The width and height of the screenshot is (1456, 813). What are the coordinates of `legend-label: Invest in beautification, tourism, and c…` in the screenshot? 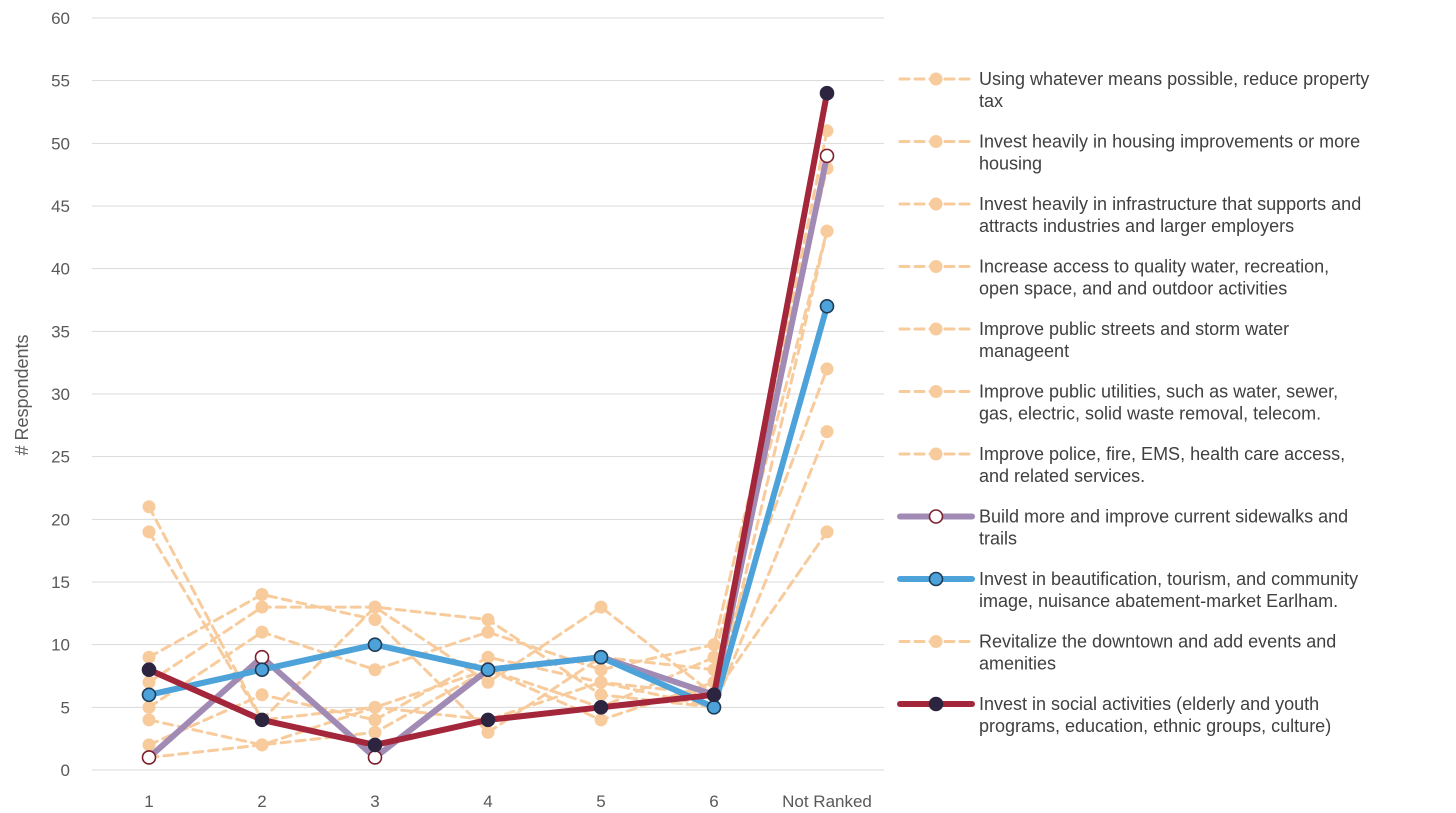 It's located at (1168, 579).